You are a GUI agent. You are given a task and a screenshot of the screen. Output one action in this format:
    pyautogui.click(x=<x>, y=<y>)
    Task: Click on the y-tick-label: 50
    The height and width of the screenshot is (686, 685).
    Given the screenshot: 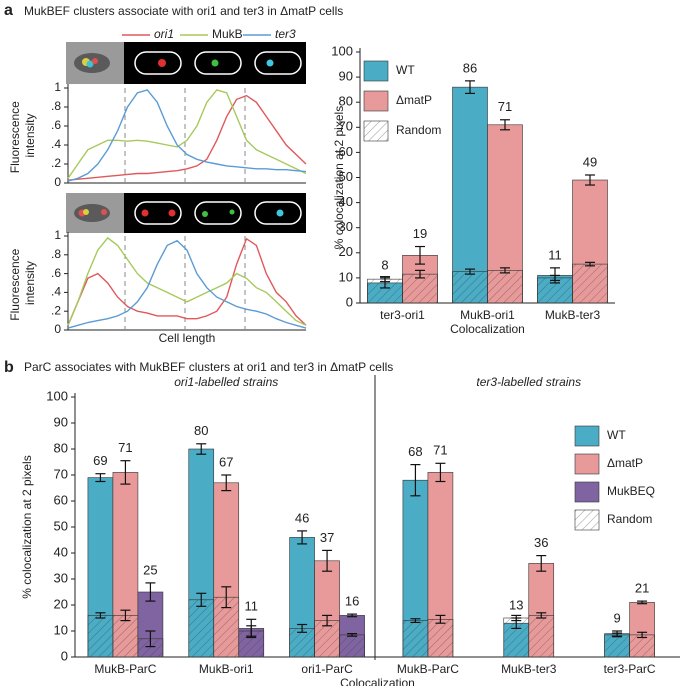 What is the action you would take?
    pyautogui.click(x=346, y=176)
    